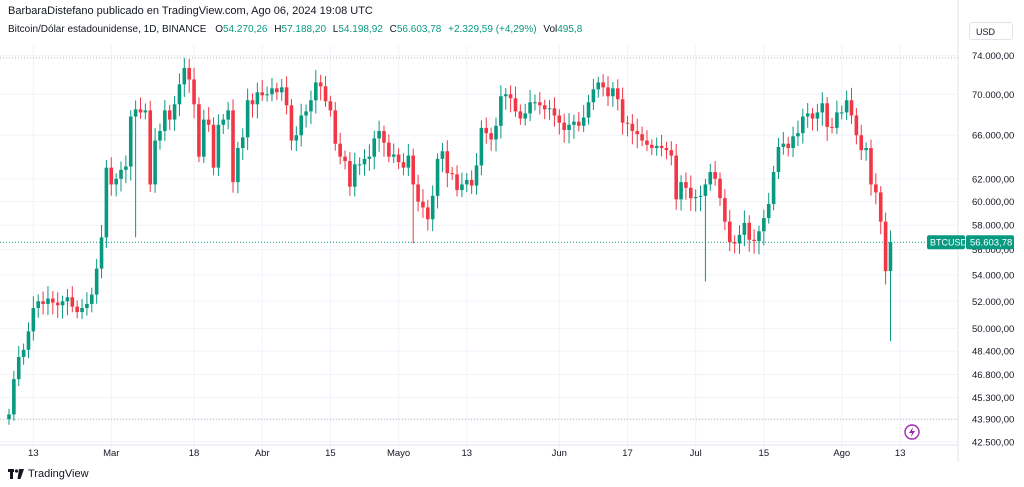 Image resolution: width=1024 pixels, height=487 pixels. I want to click on high-label: H, so click(278, 29).